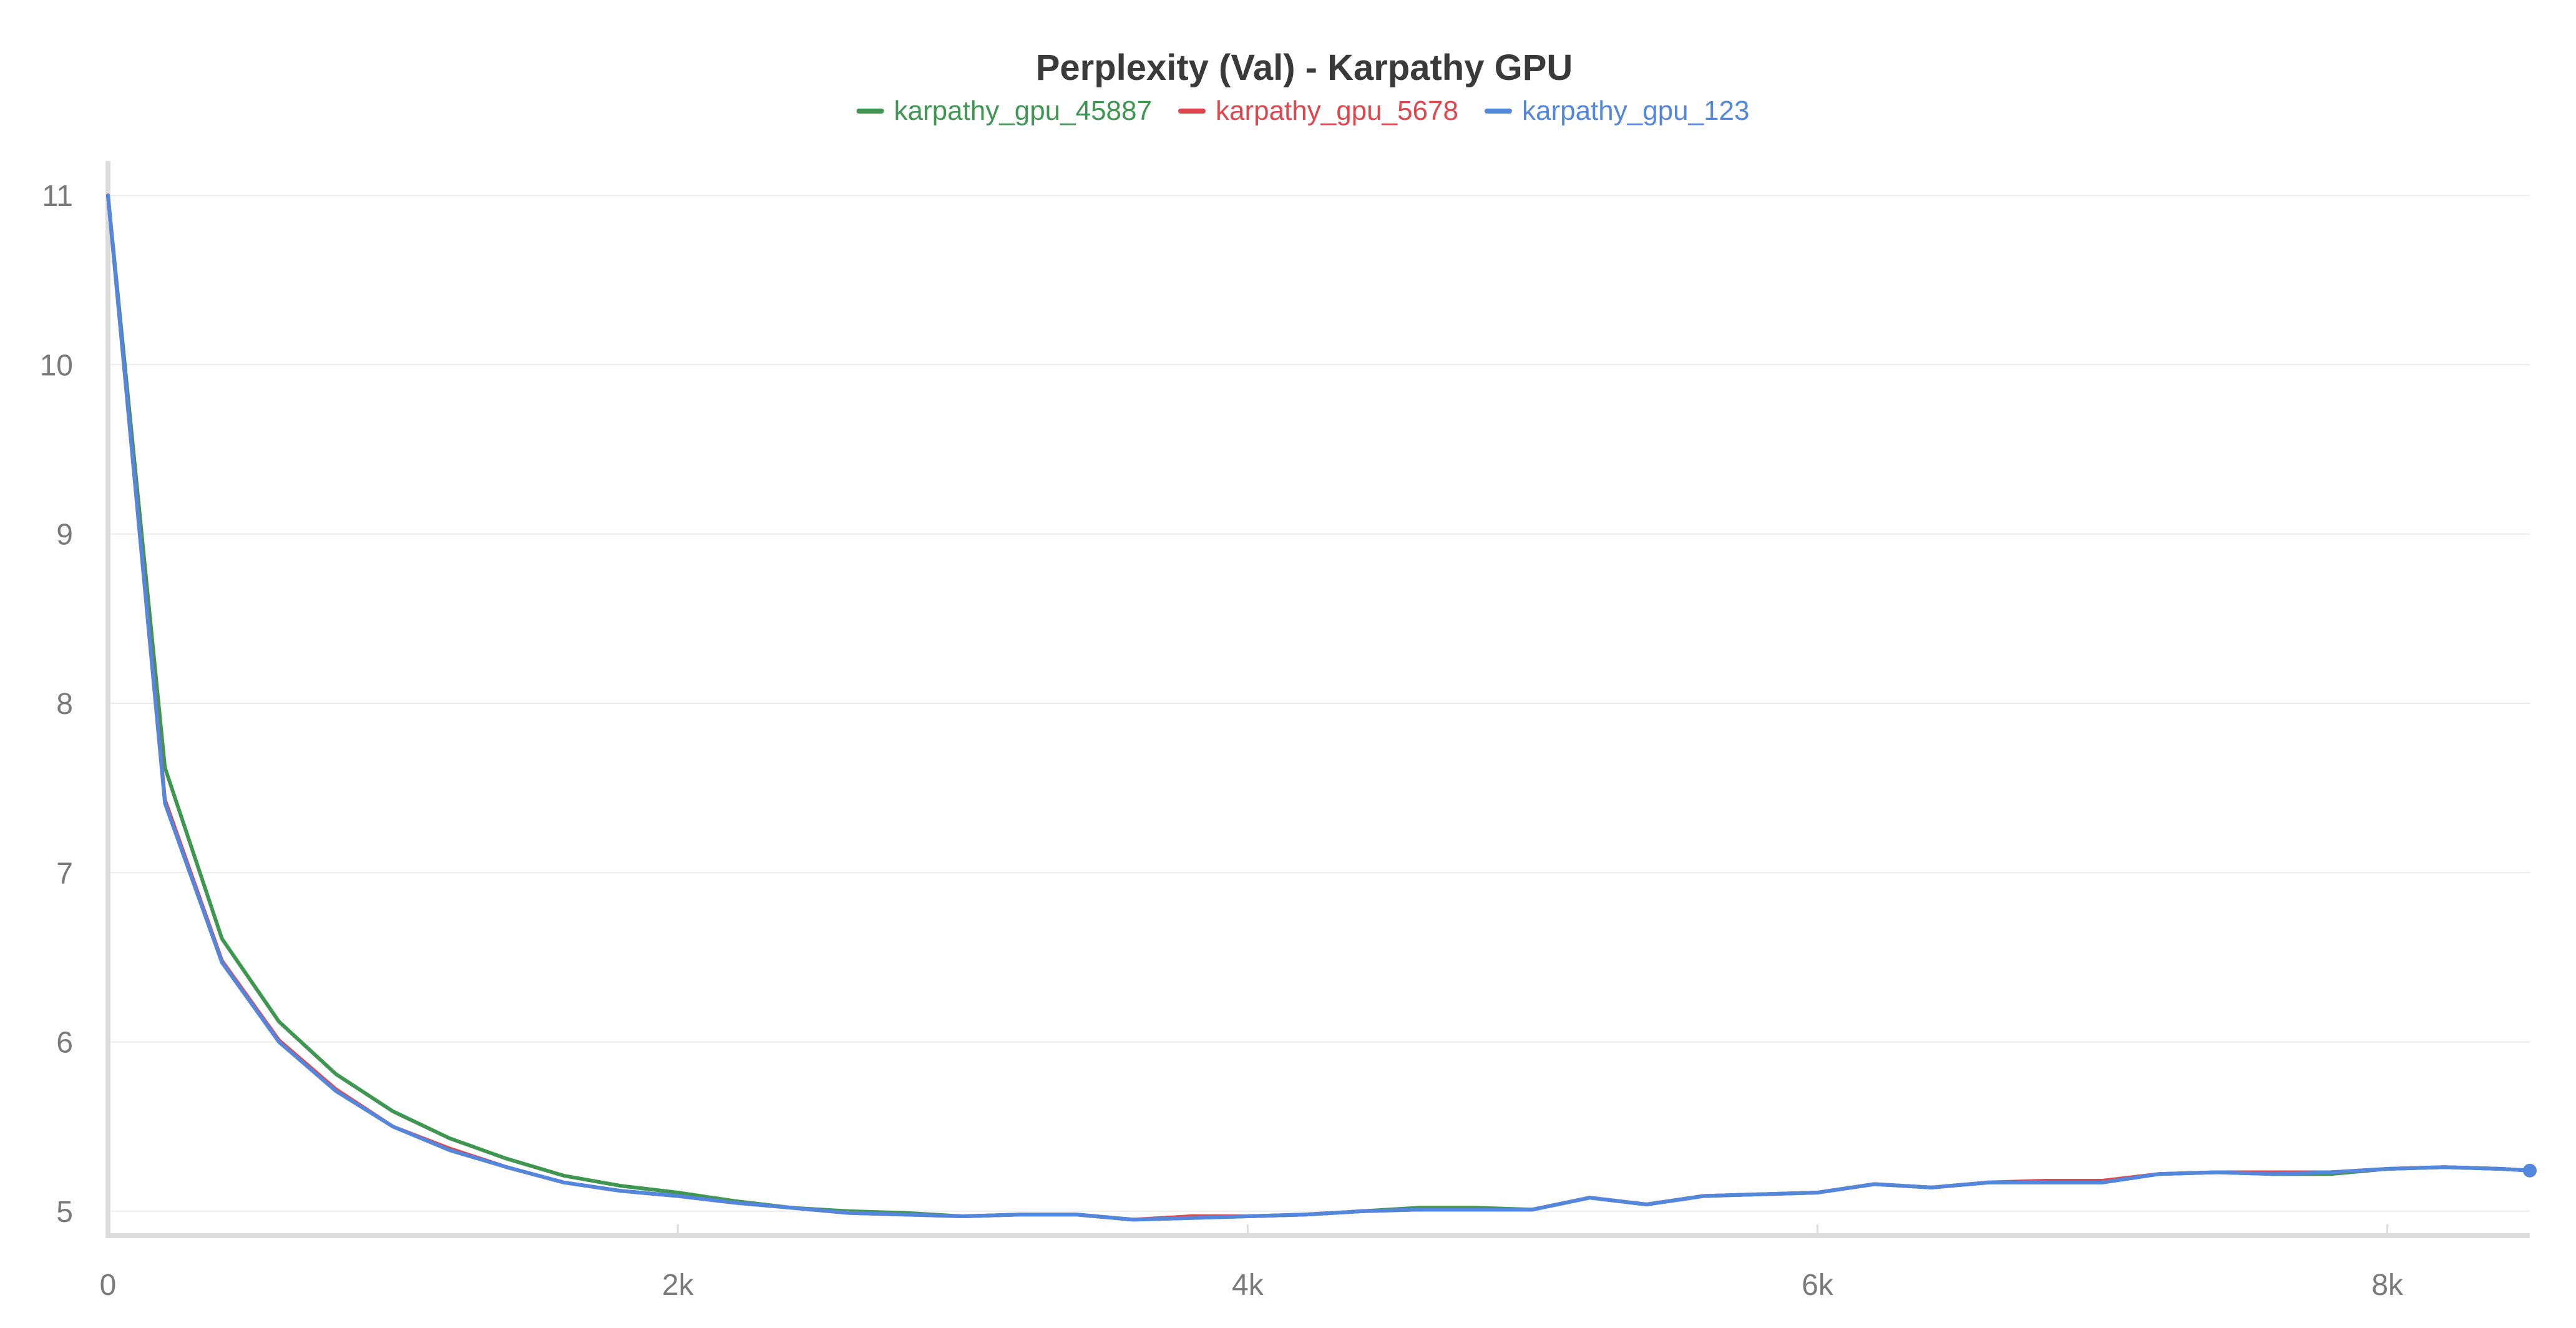 This screenshot has width=2576, height=1328. Describe the element at coordinates (64, 1212) in the screenshot. I see `y-tick-label: 5` at that location.